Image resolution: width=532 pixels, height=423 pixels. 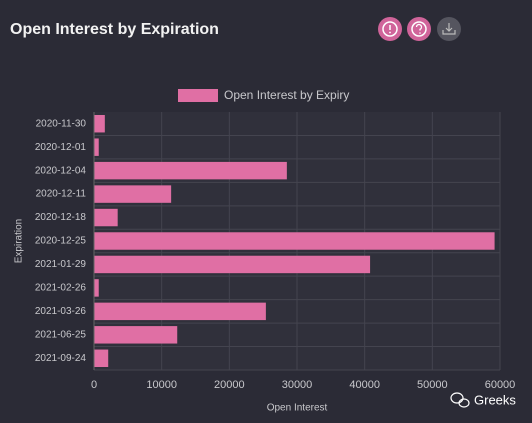 I want to click on x-tick-label: 50000, so click(x=432, y=385).